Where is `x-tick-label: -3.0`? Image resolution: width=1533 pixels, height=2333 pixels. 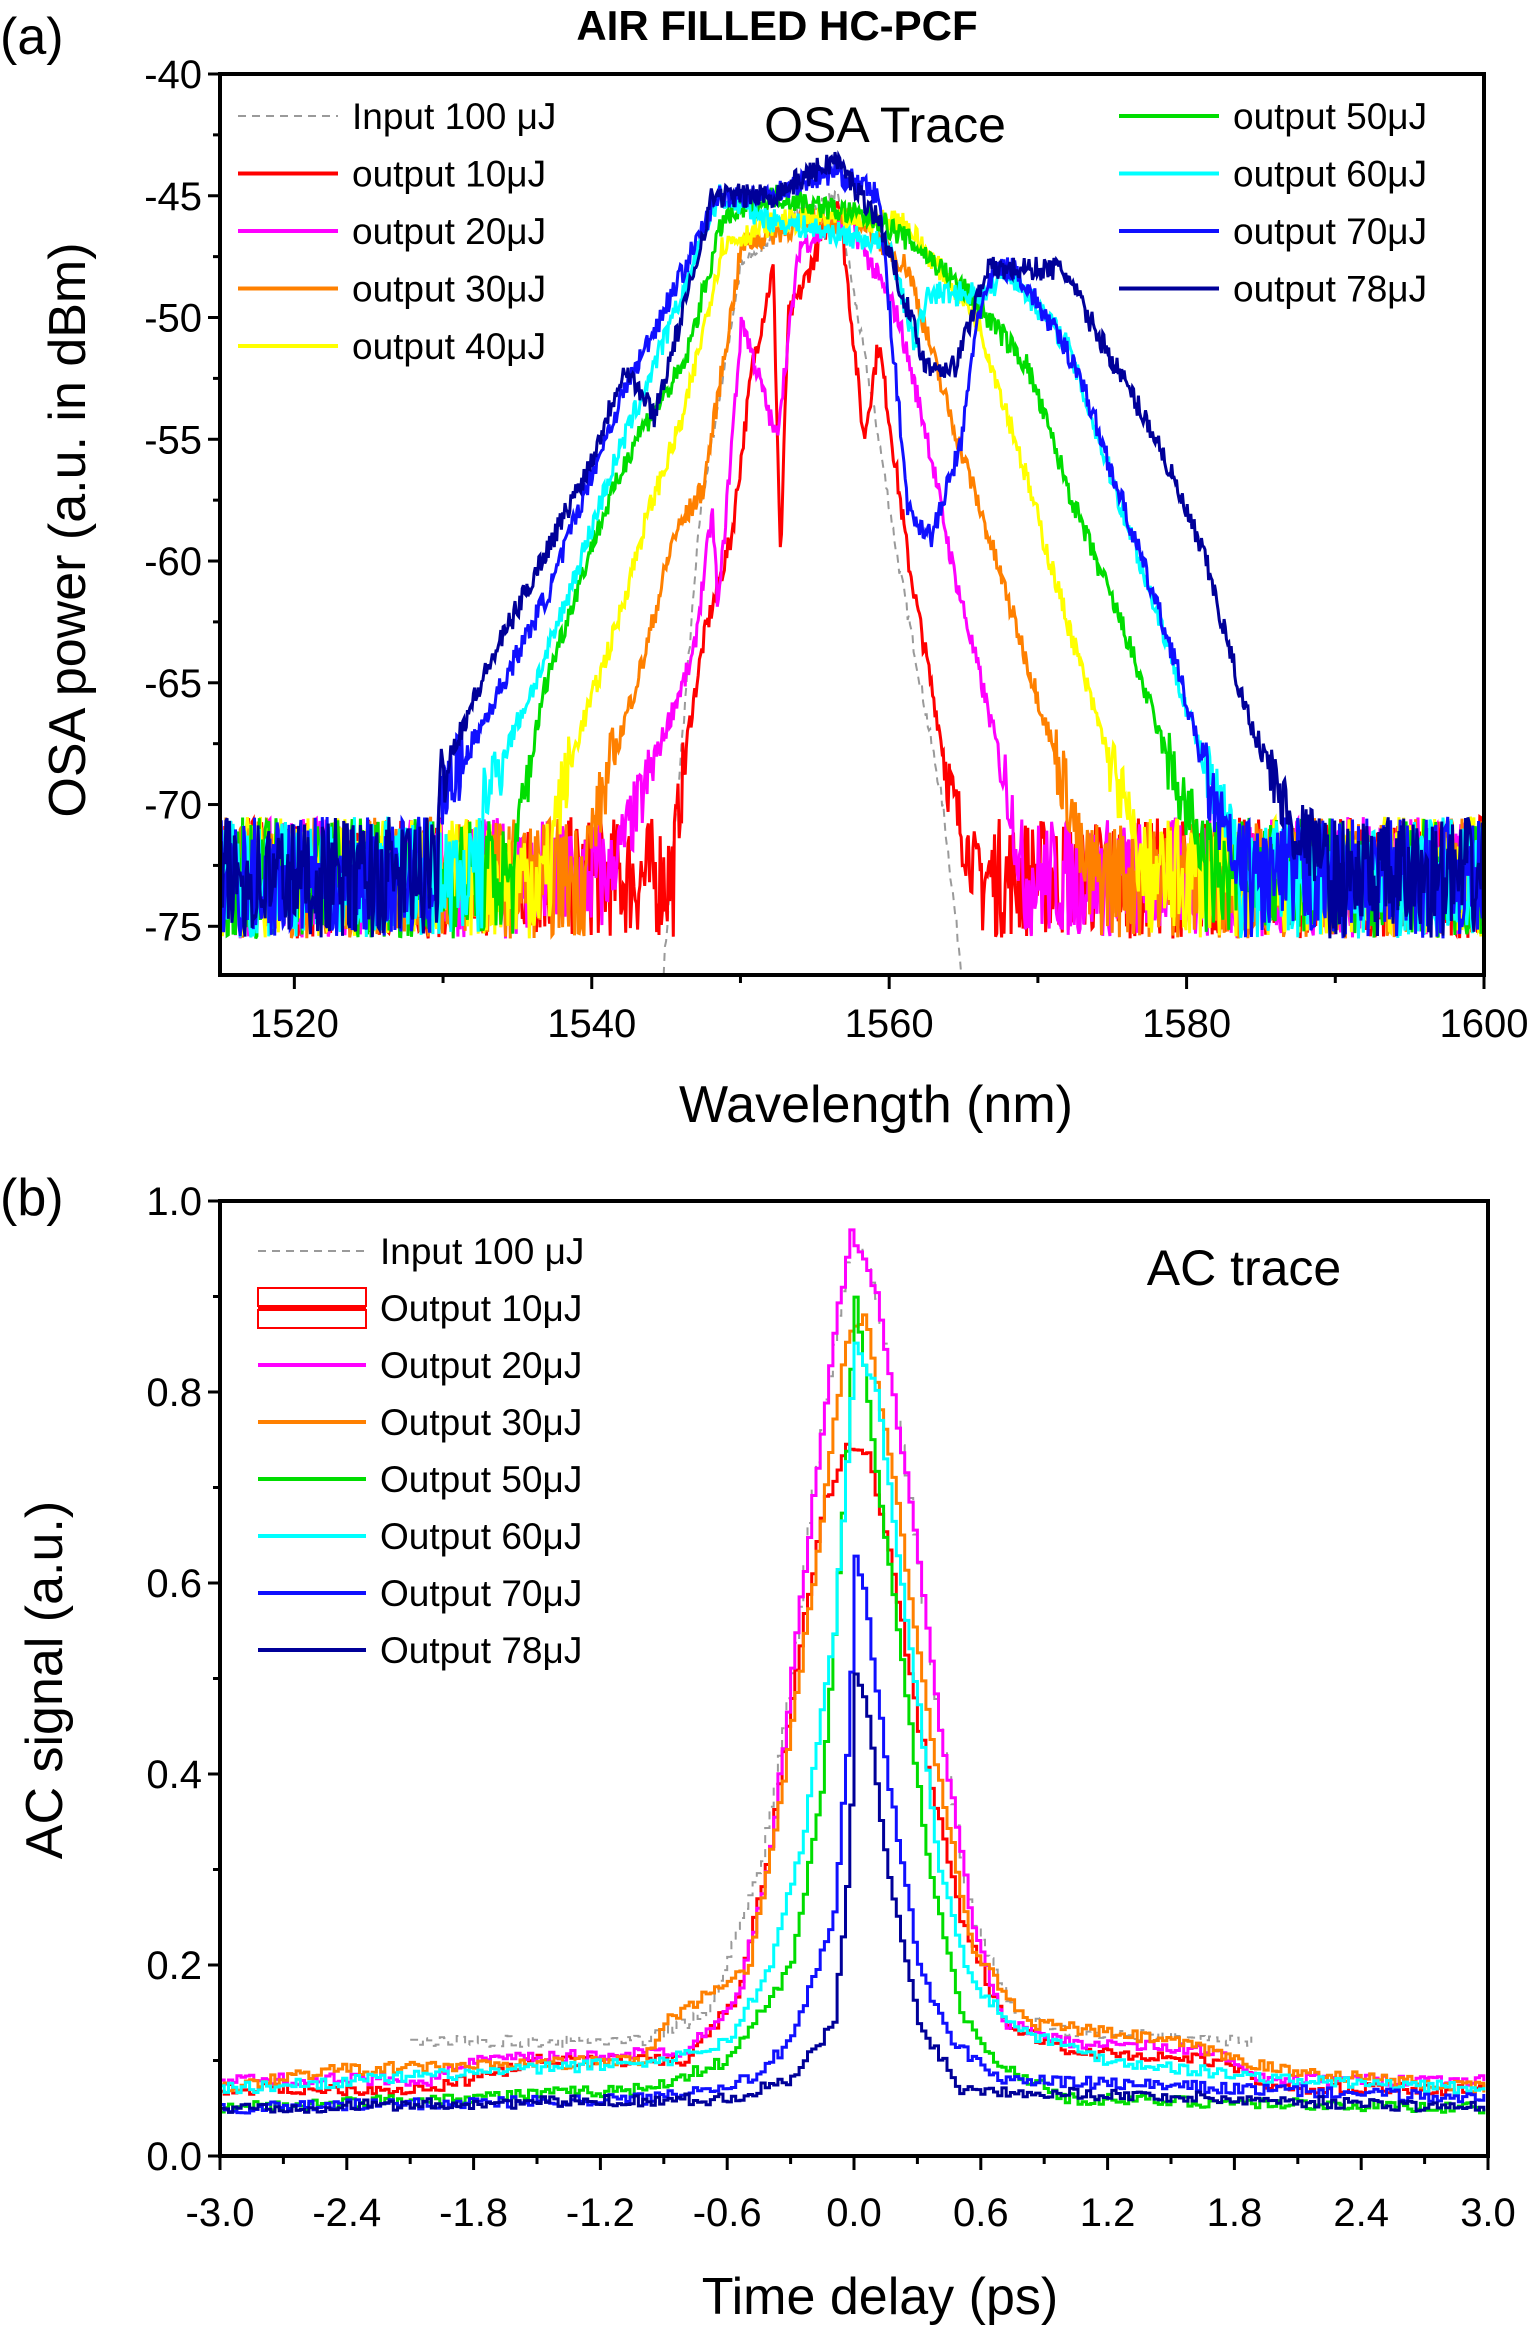
x-tick-label: -3.0 is located at coordinates (220, 2213).